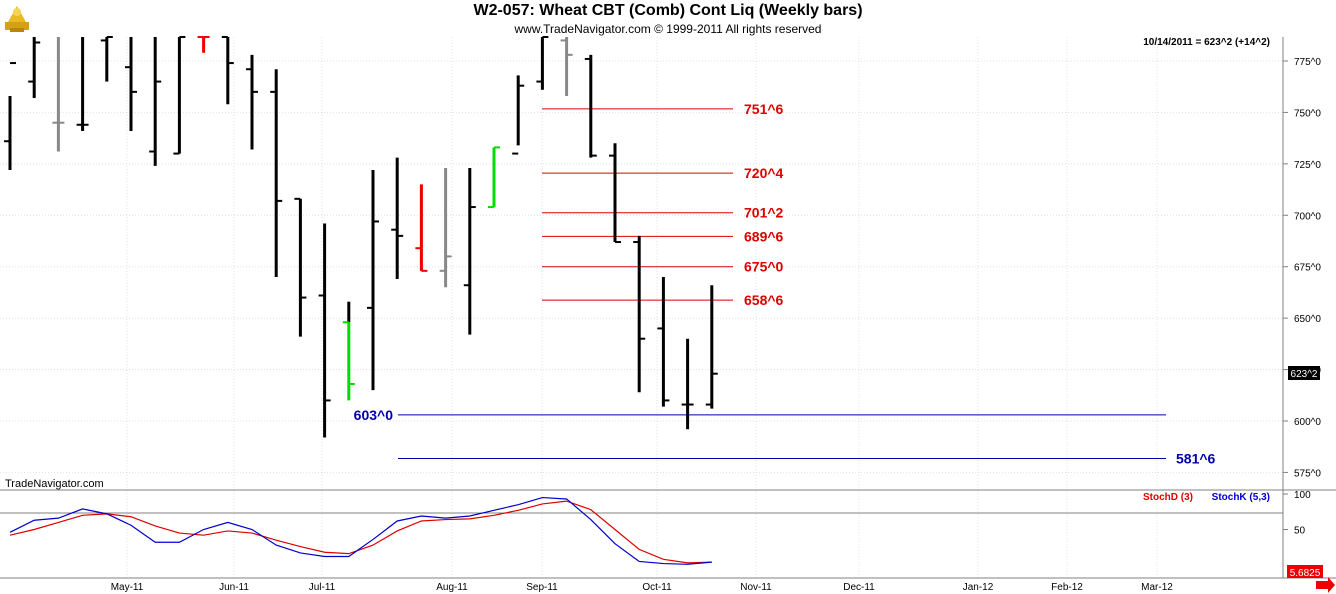 The width and height of the screenshot is (1336, 594). What do you see at coordinates (1300, 531) in the screenshot?
I see `stoch-tick-label: 50` at bounding box center [1300, 531].